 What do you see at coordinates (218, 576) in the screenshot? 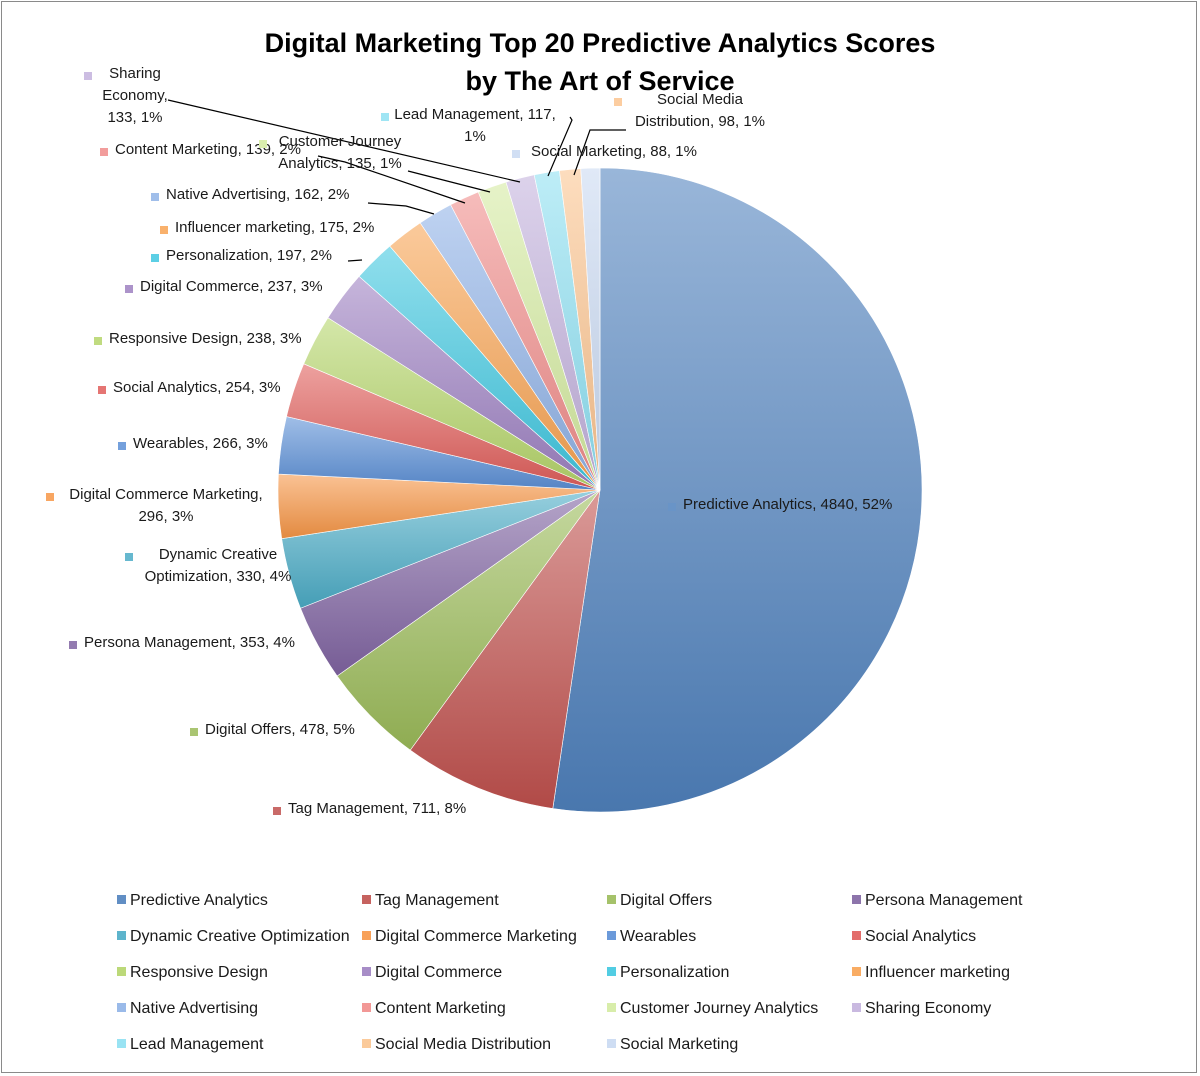
I see `data-label-line: Optimization, 330, 4%` at bounding box center [218, 576].